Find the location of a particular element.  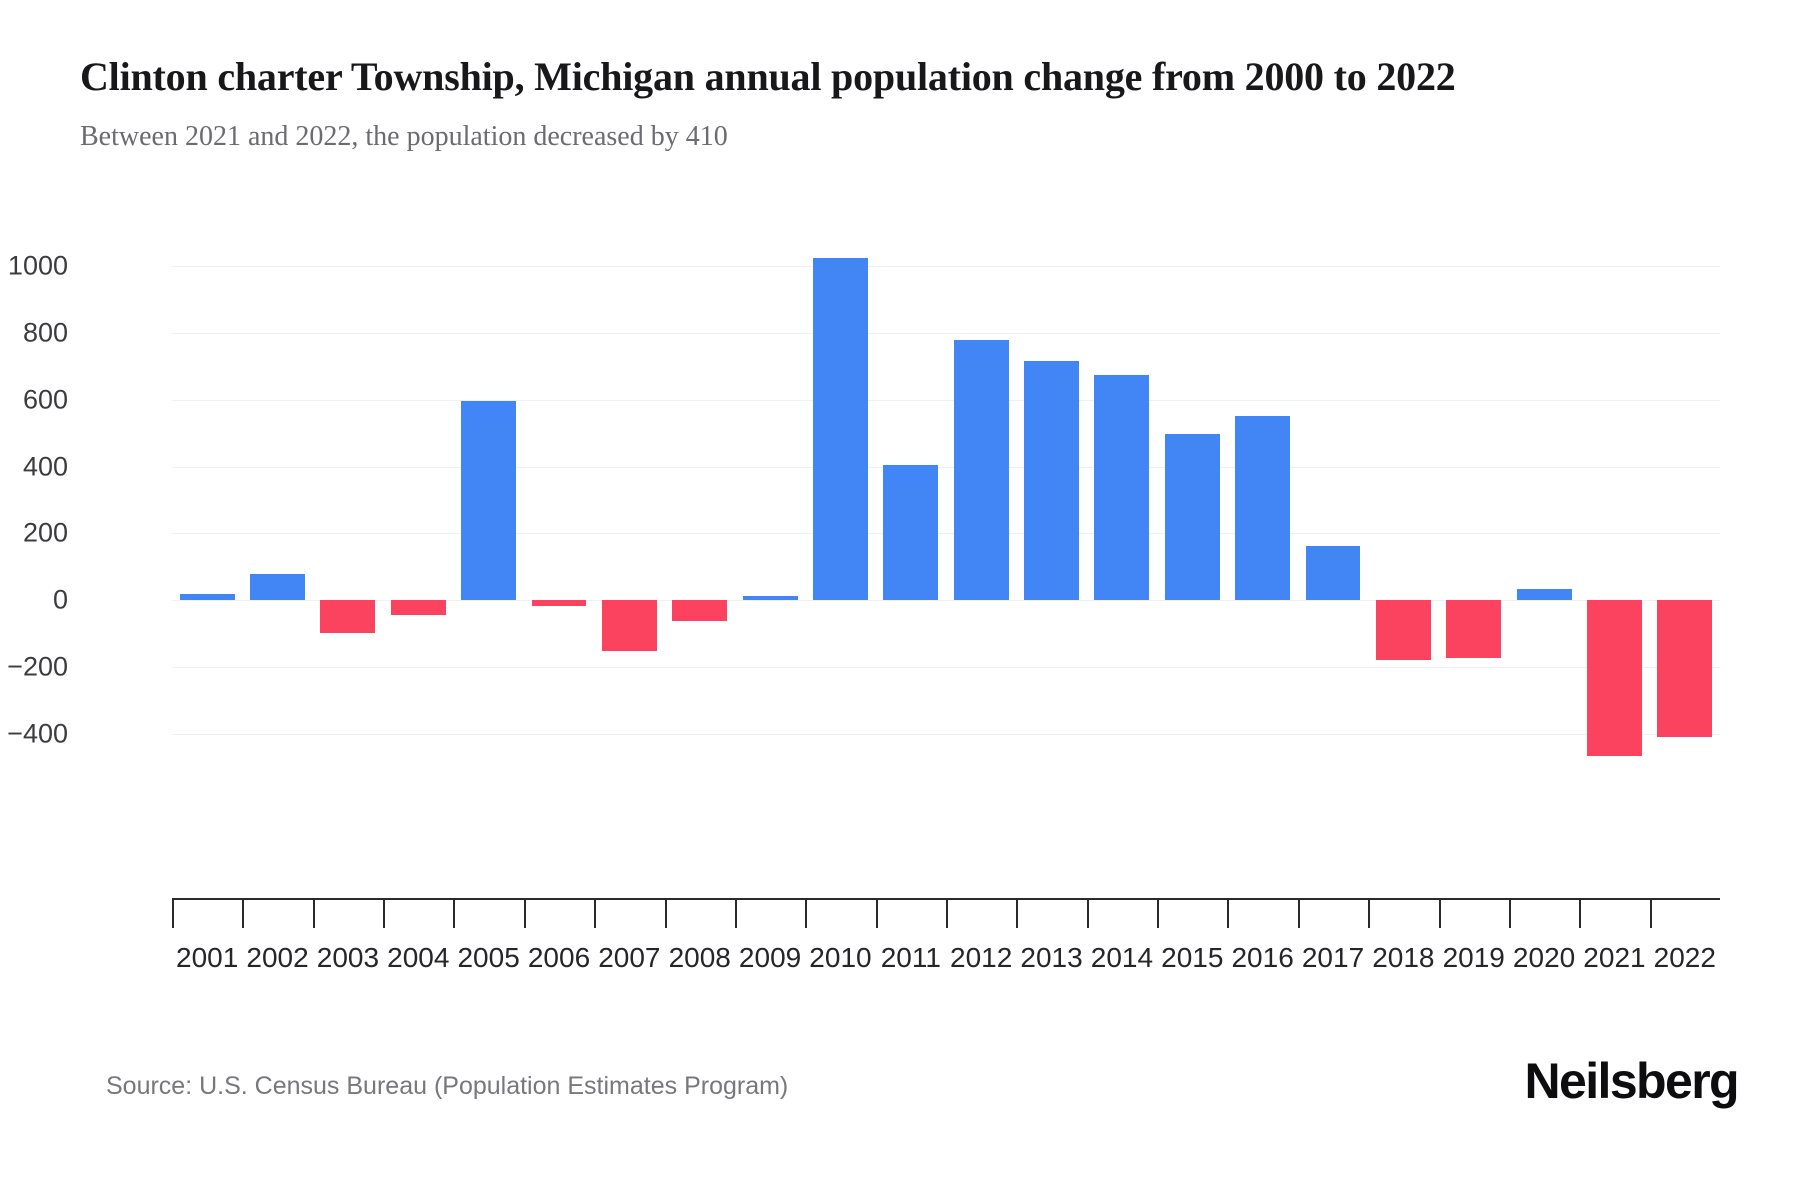

x-axis-tick-label-2001: 2001 is located at coordinates (207, 957).